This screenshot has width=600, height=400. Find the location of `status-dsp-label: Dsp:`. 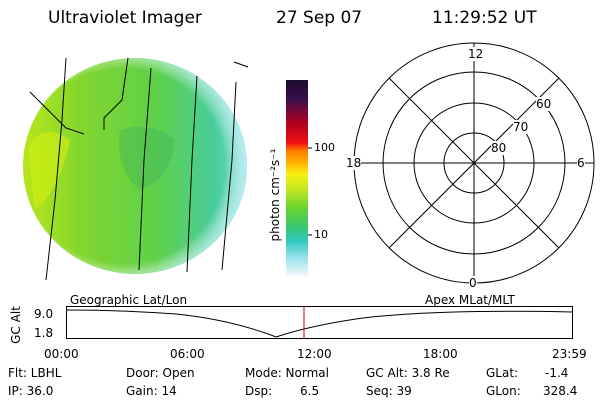

status-dsp-label: Dsp: is located at coordinates (259, 391).